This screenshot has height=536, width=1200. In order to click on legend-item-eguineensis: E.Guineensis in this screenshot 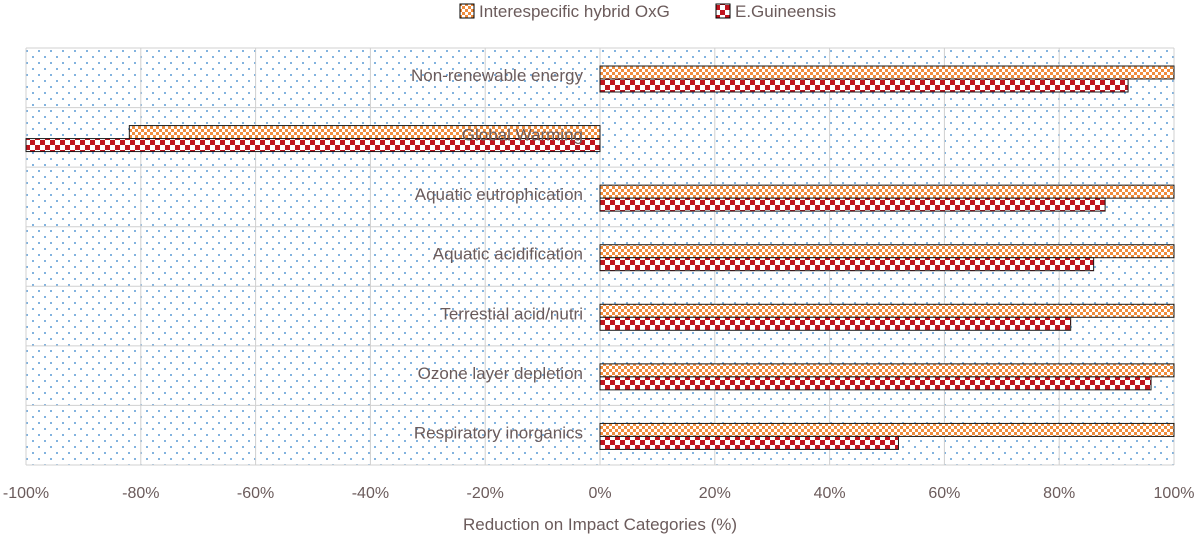, I will do `click(775, 11)`.